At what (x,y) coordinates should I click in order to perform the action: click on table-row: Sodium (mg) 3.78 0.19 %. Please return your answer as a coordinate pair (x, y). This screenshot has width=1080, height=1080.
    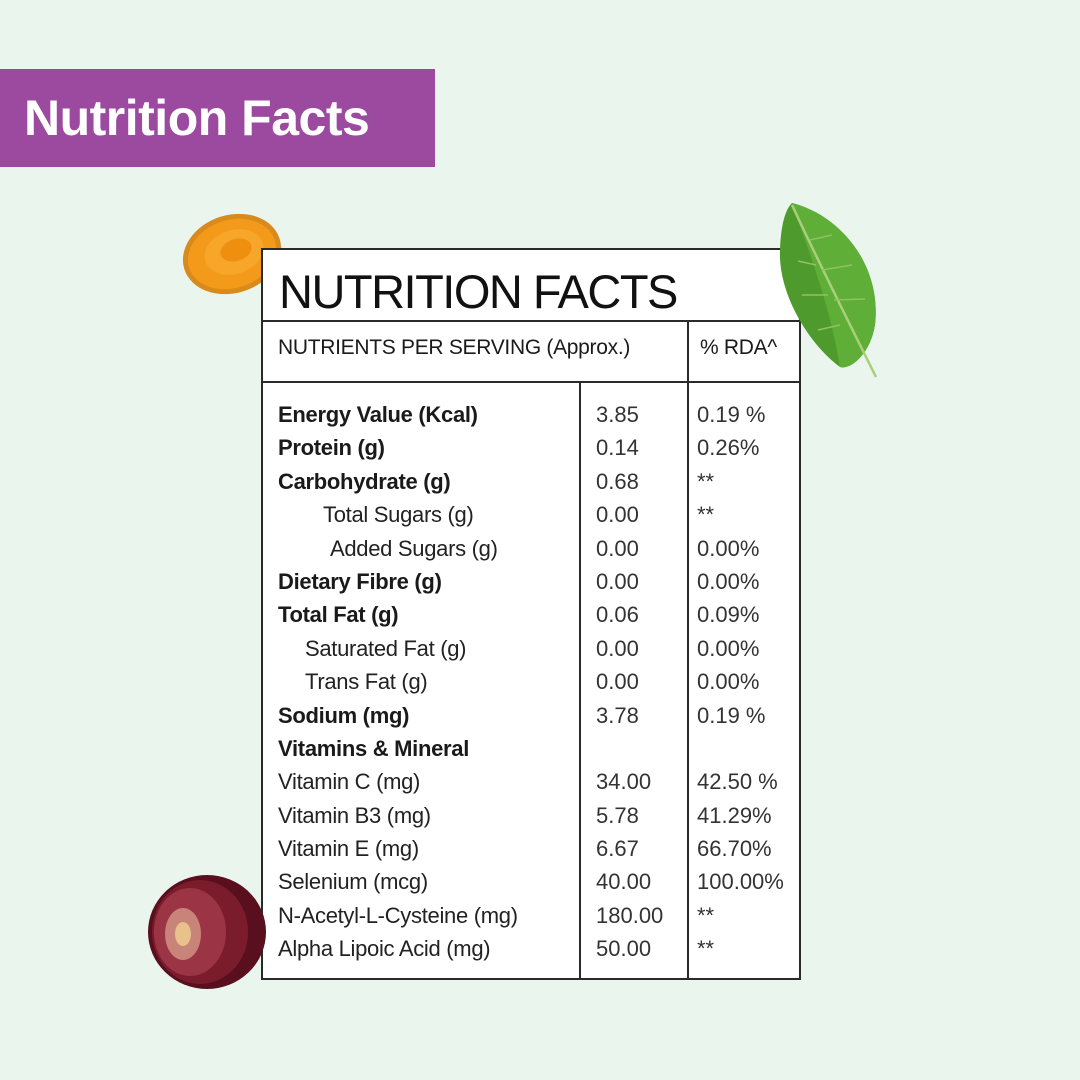
    Looking at the image, I should click on (531, 717).